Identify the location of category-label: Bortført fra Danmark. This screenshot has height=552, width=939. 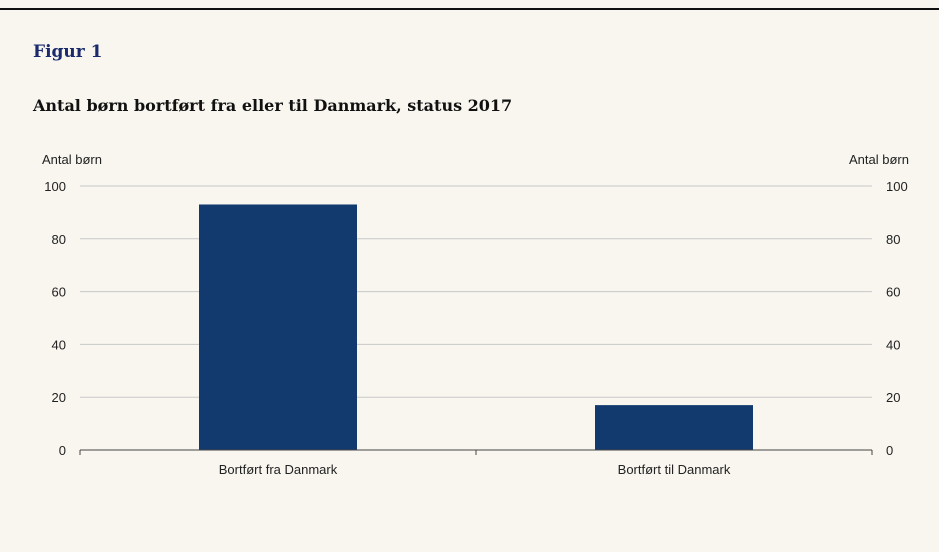
(278, 469).